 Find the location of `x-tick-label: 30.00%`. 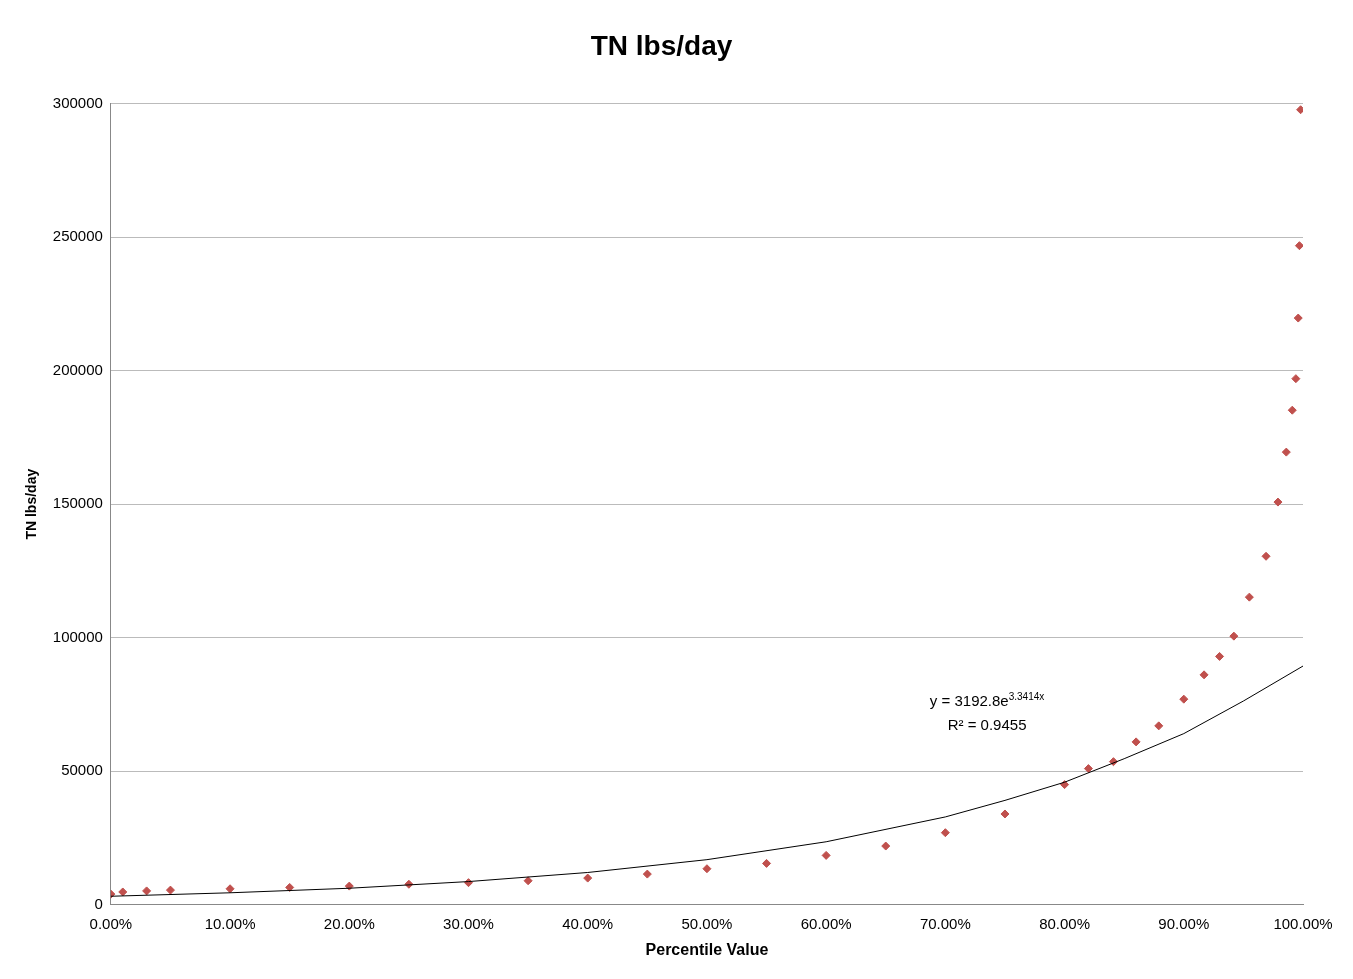

x-tick-label: 30.00% is located at coordinates (468, 923).